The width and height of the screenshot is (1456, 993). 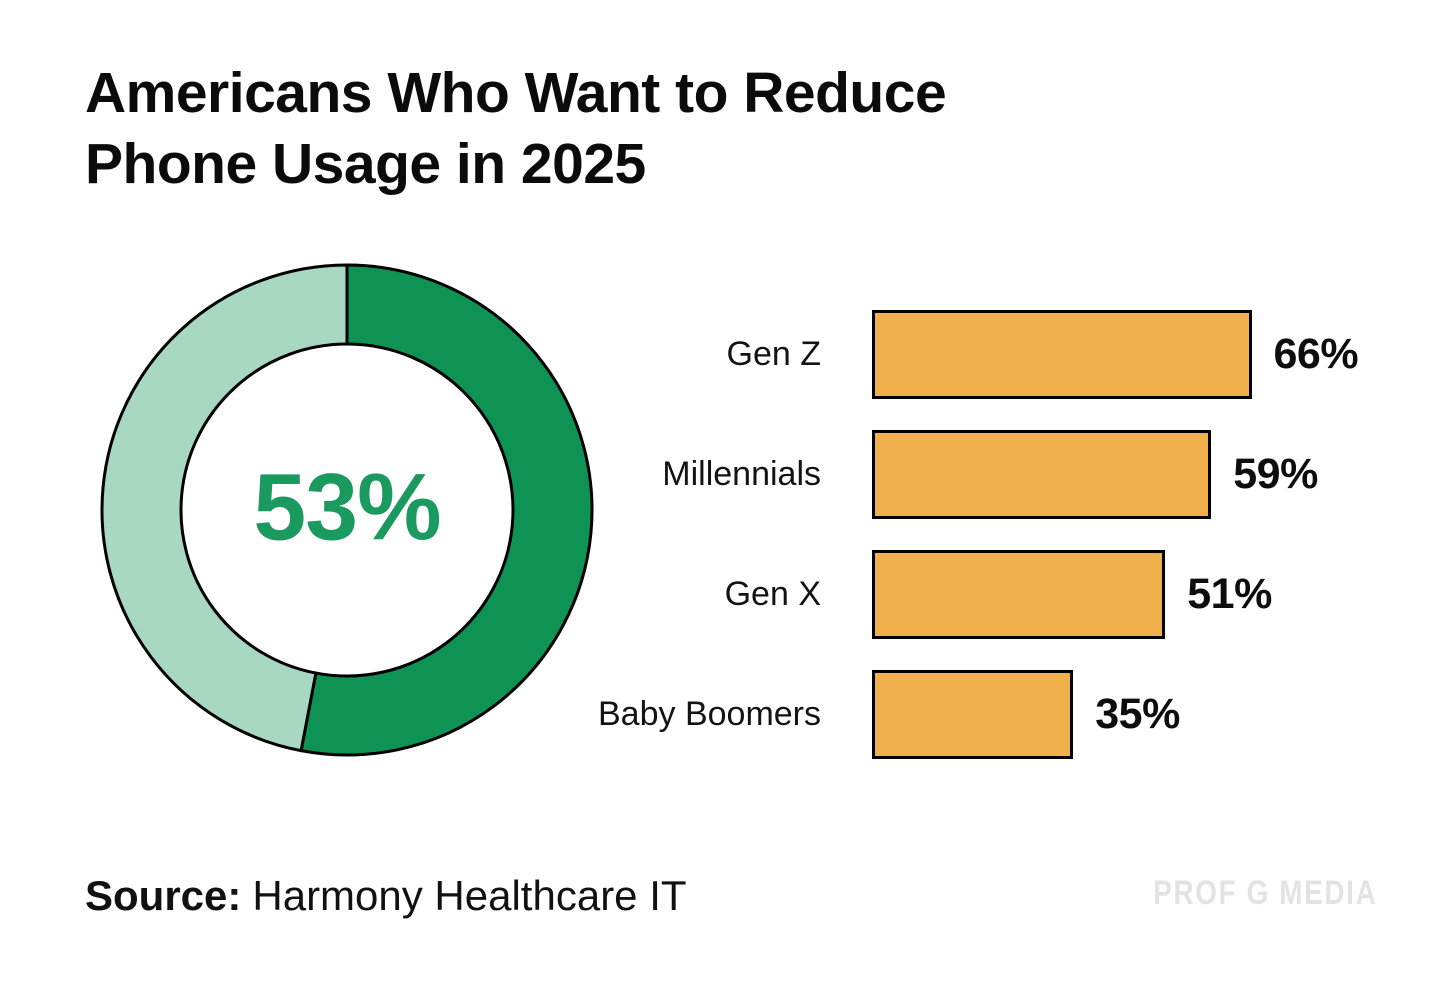 What do you see at coordinates (1229, 594) in the screenshot?
I see `bar-value-label: 51%` at bounding box center [1229, 594].